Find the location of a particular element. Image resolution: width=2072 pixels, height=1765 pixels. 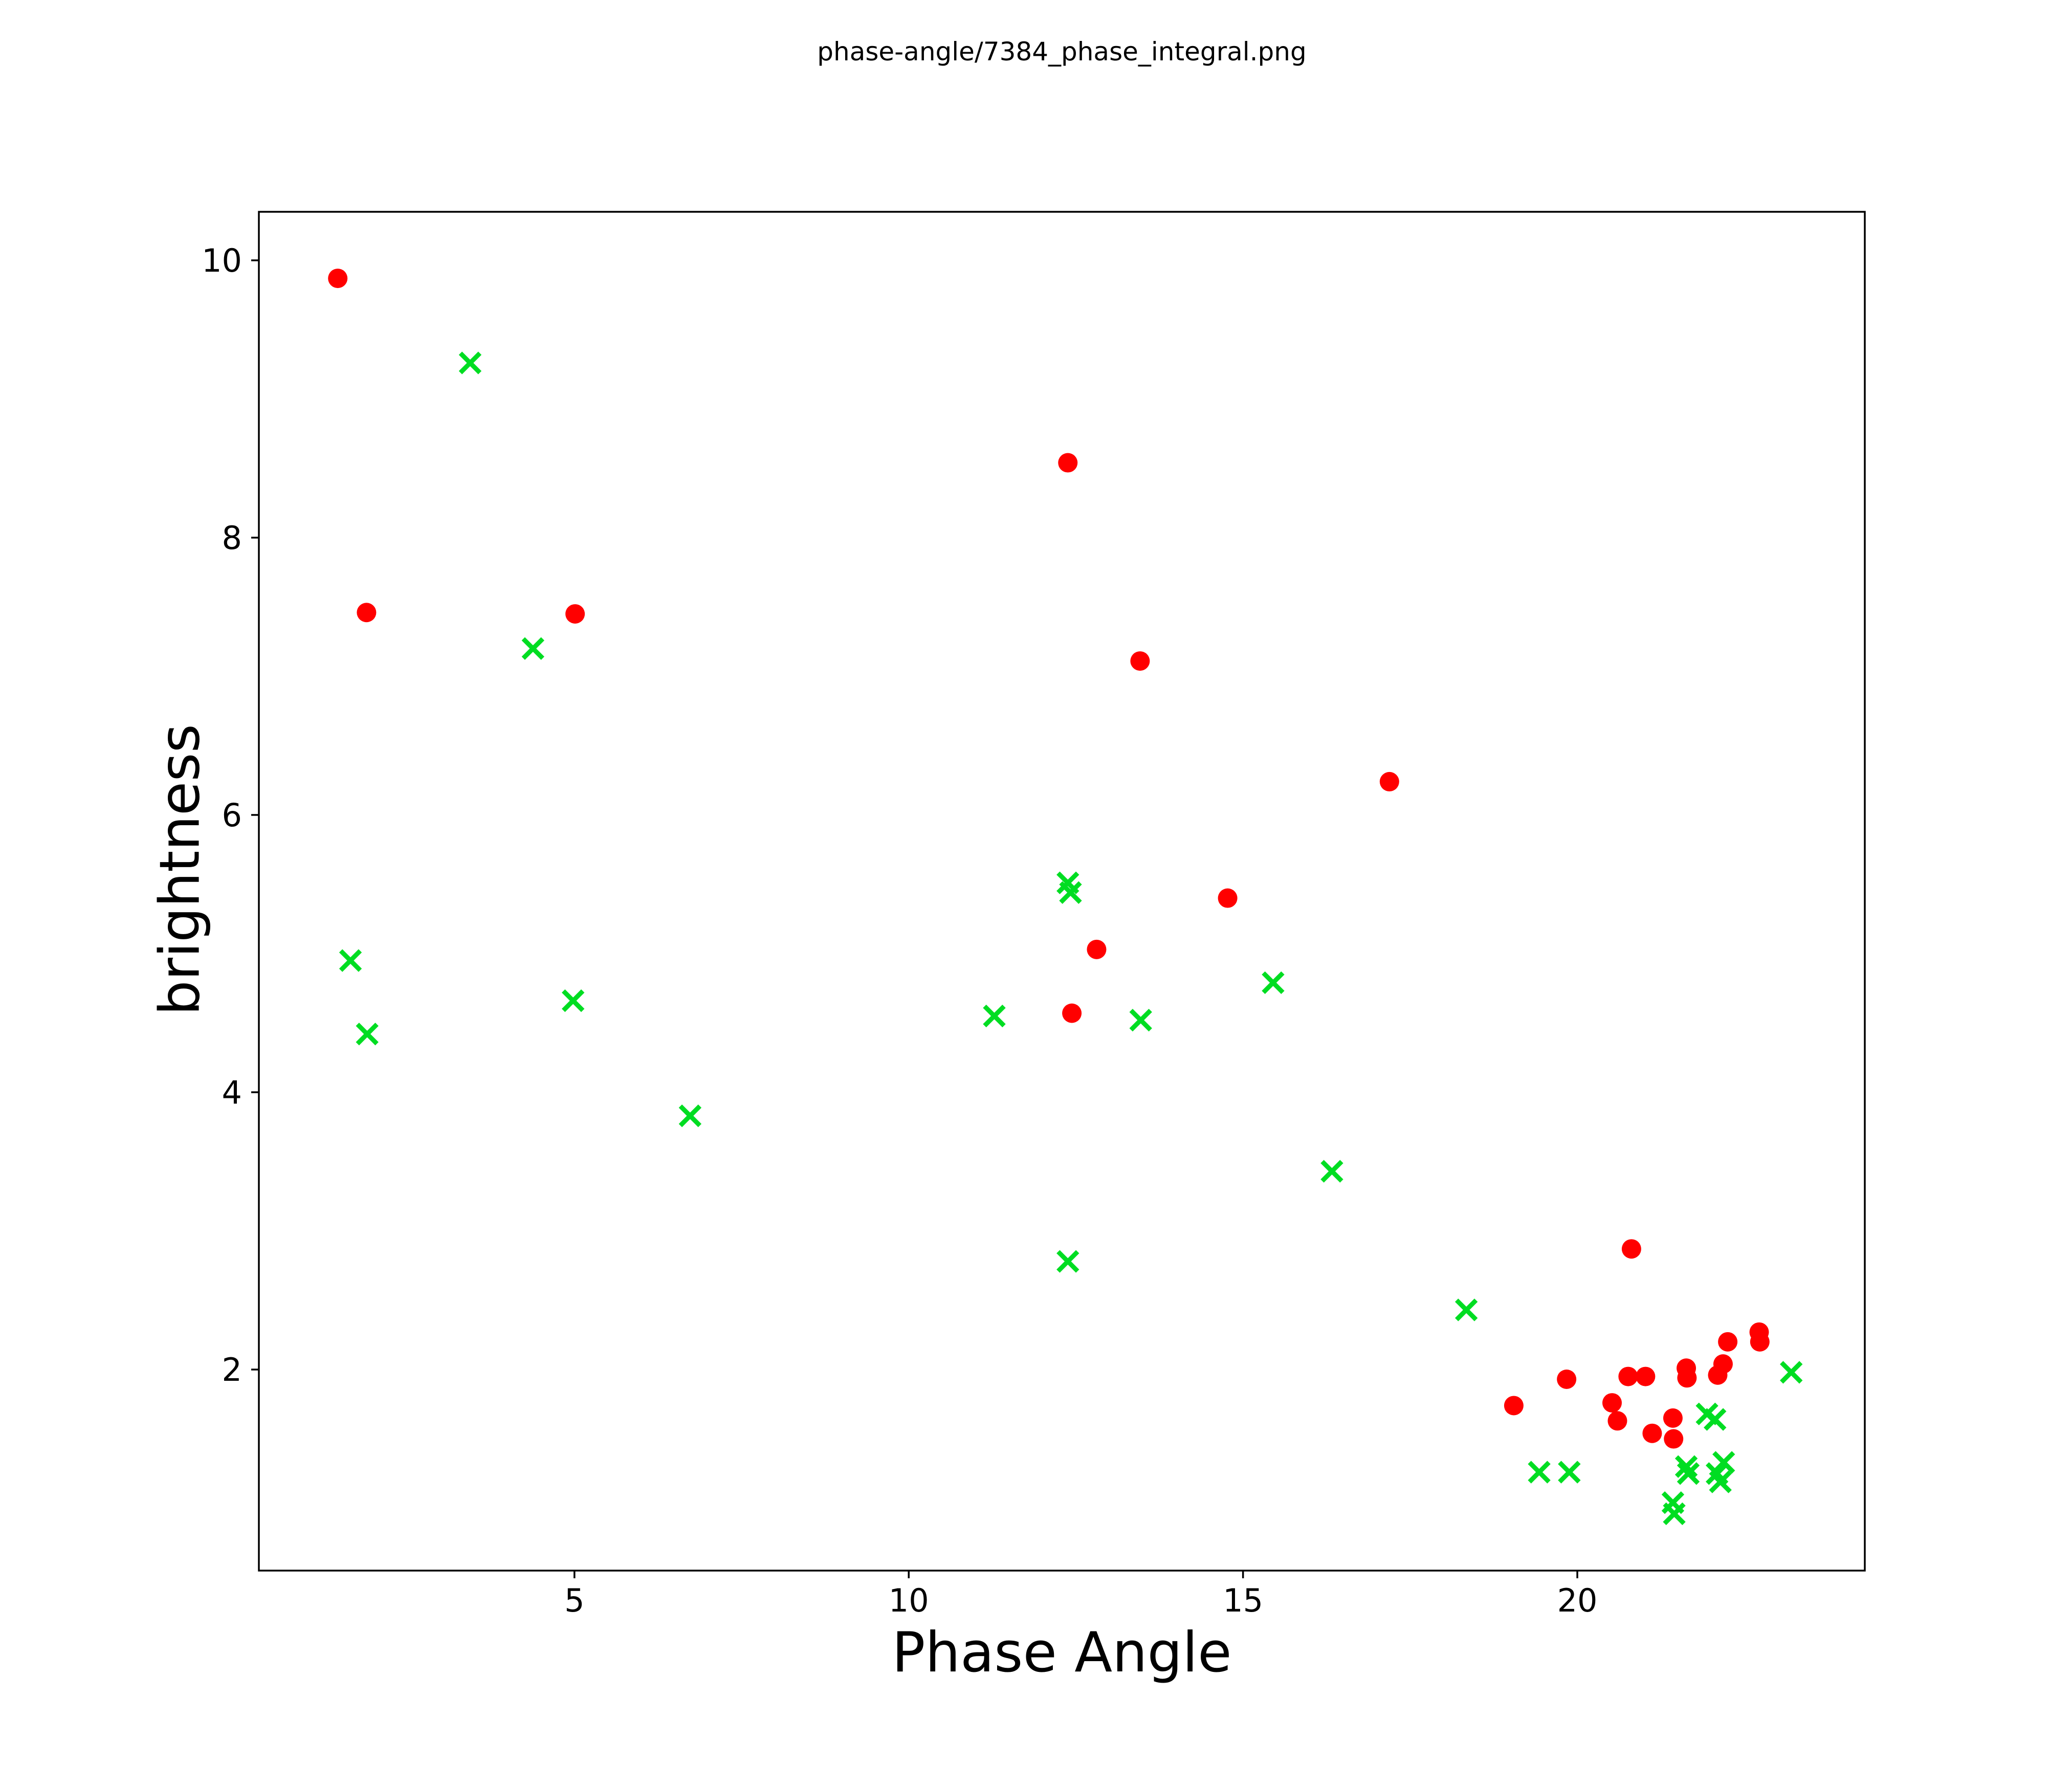

x-axis-label: Phase Angle is located at coordinates (1062, 1653).